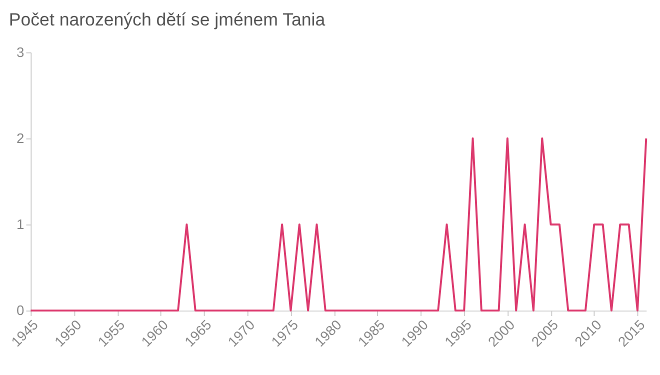 This screenshot has width=660, height=375. I want to click on y-tick-label: 1, so click(20, 224).